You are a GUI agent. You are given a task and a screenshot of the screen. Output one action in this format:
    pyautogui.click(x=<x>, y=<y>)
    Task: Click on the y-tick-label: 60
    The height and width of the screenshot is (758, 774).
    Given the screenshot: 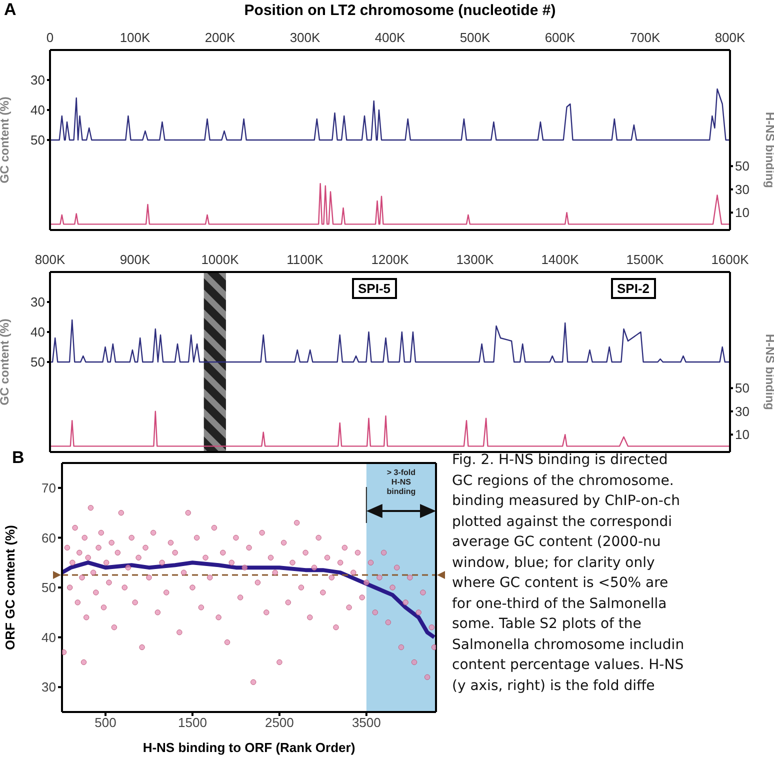 What is the action you would take?
    pyautogui.click(x=49, y=538)
    